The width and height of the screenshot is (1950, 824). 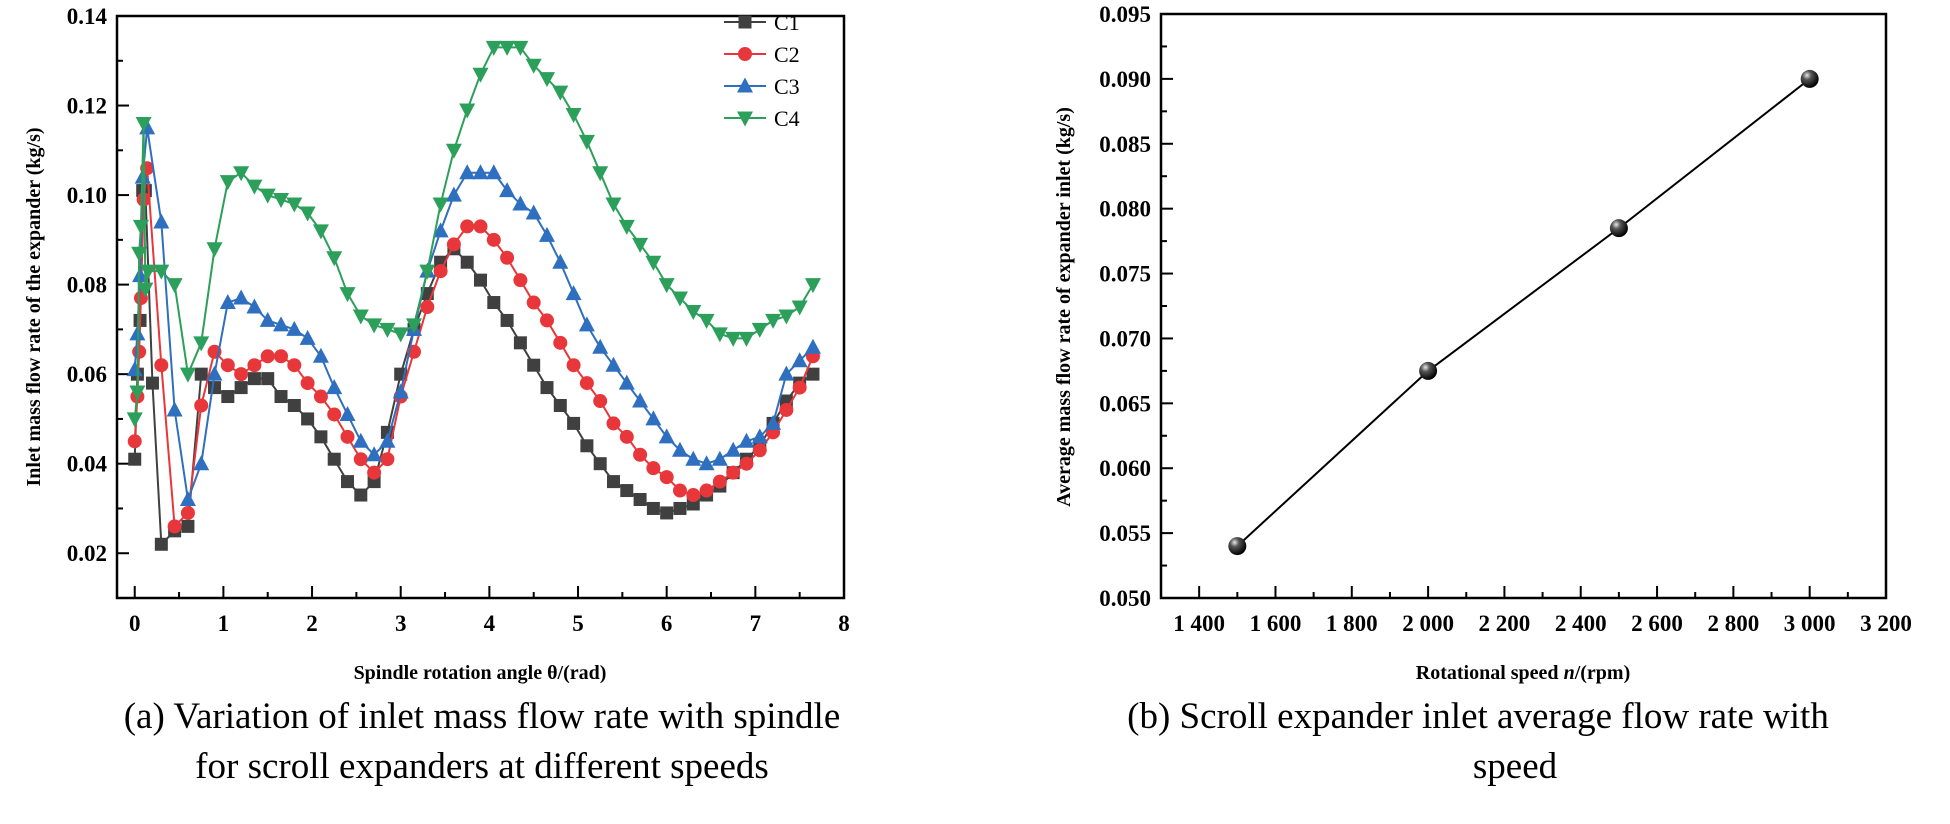 What do you see at coordinates (1125, 403) in the screenshot?
I see `chart-b-y-tick-label: 0.065` at bounding box center [1125, 403].